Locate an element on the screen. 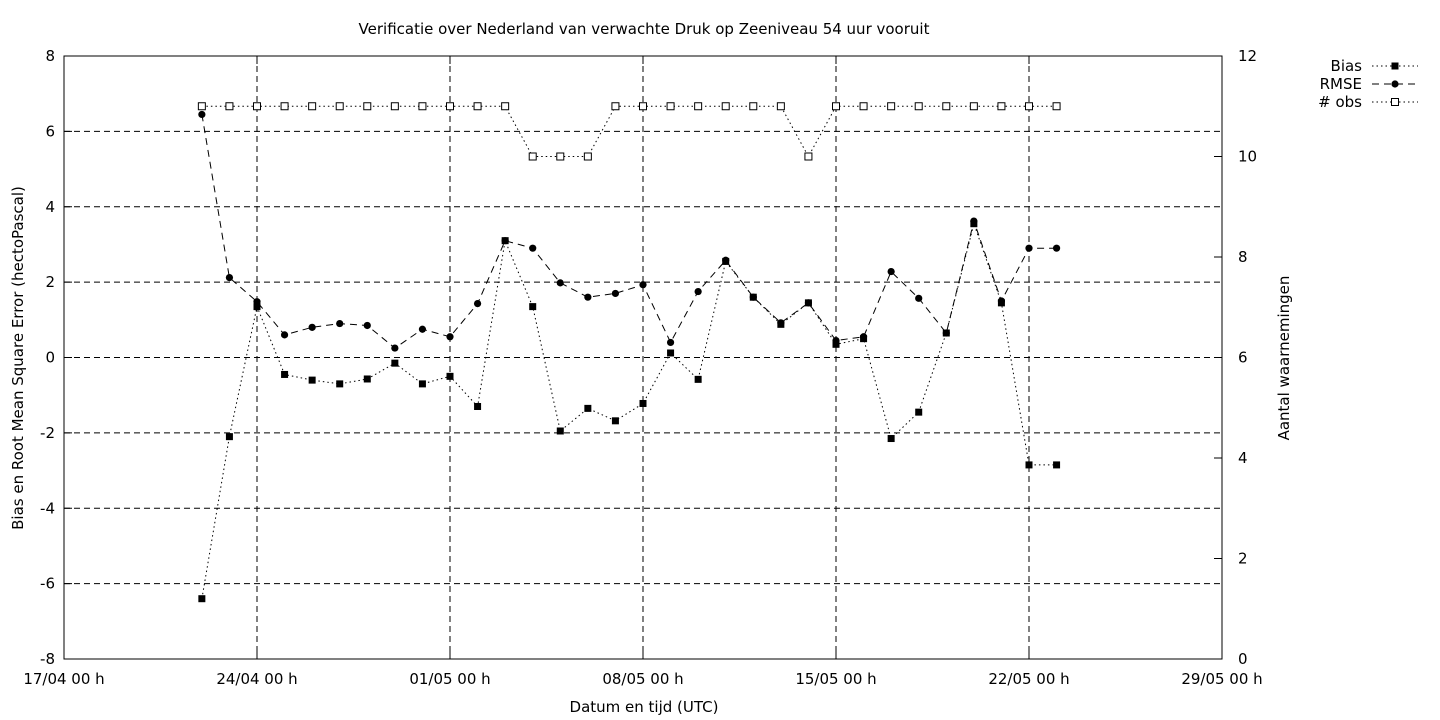 The width and height of the screenshot is (1440, 720). series-obs is located at coordinates (629, 131).